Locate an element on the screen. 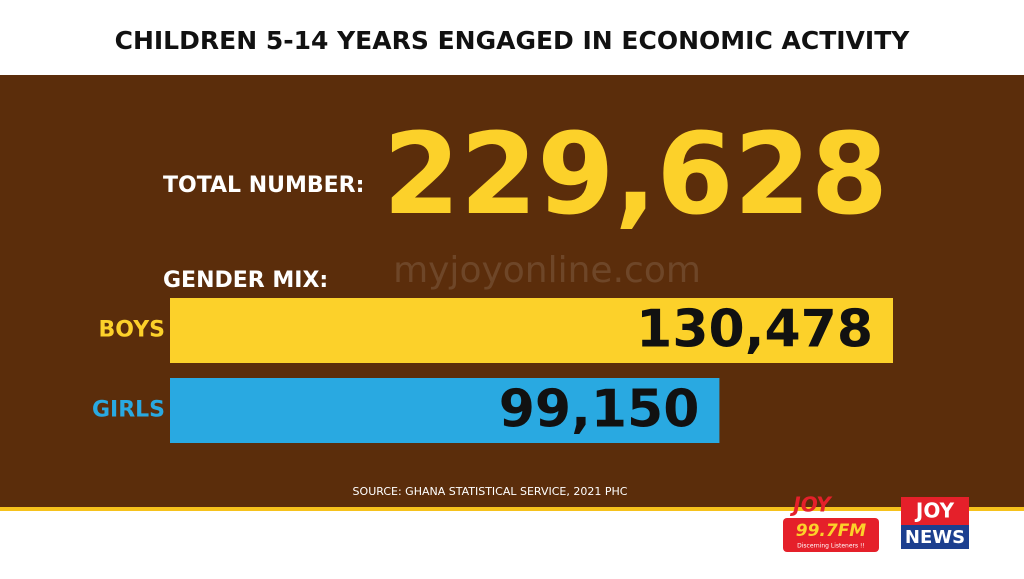 This screenshot has height=579, width=1024. category-label: GIRLS is located at coordinates (128, 410).